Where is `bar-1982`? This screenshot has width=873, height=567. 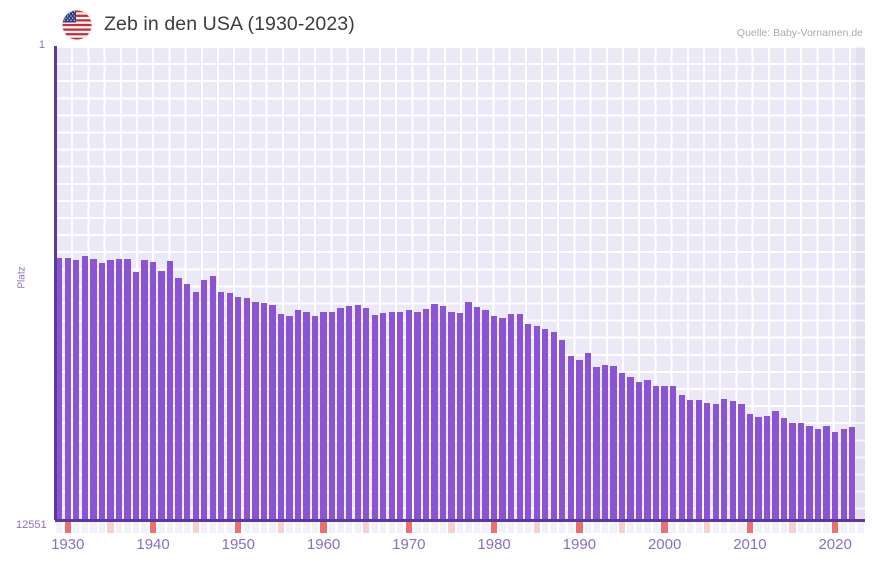 bar-1982 is located at coordinates (511, 416).